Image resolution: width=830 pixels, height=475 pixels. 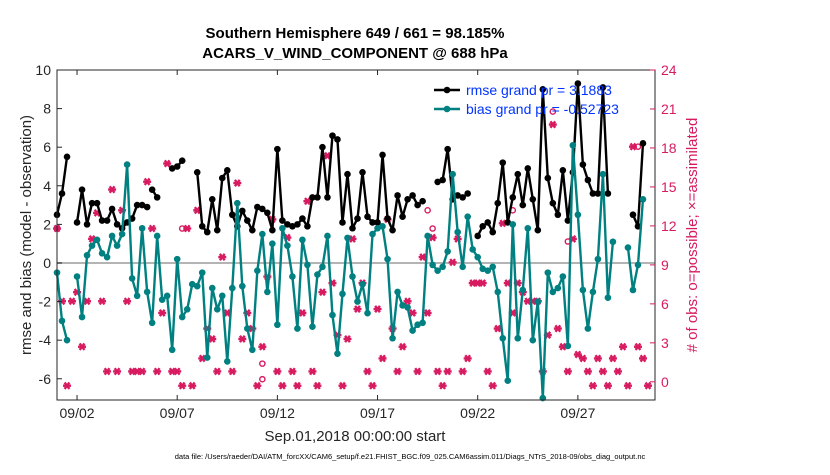 I want to click on x-tick-label: 09/02, so click(x=77, y=413).